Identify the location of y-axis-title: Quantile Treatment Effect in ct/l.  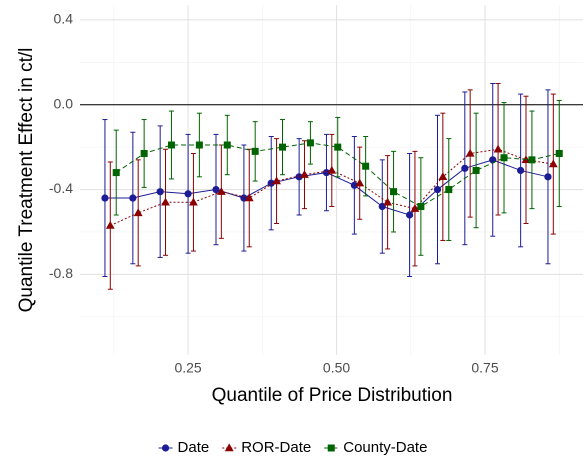
(26, 180).